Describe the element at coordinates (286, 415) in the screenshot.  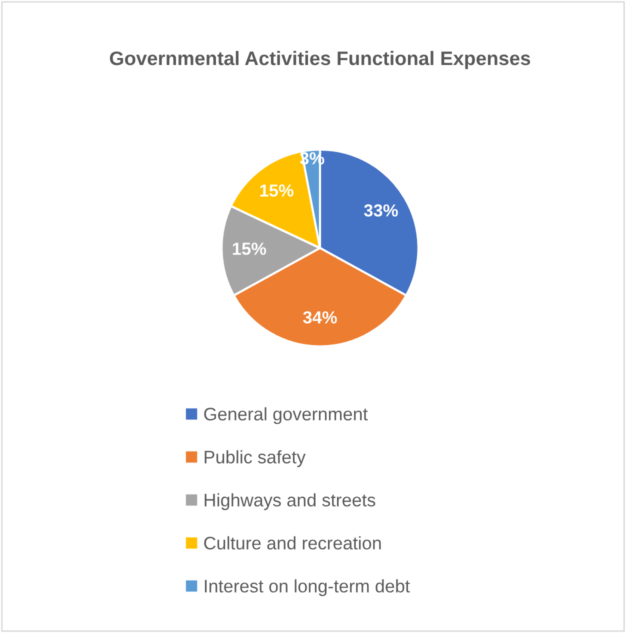
I see `legend-label: General government` at that location.